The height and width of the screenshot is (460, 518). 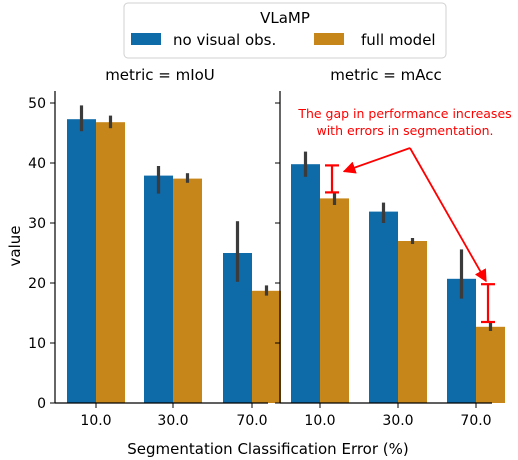 What do you see at coordinates (15, 246) in the screenshot?
I see `y-axis-title: value` at bounding box center [15, 246].